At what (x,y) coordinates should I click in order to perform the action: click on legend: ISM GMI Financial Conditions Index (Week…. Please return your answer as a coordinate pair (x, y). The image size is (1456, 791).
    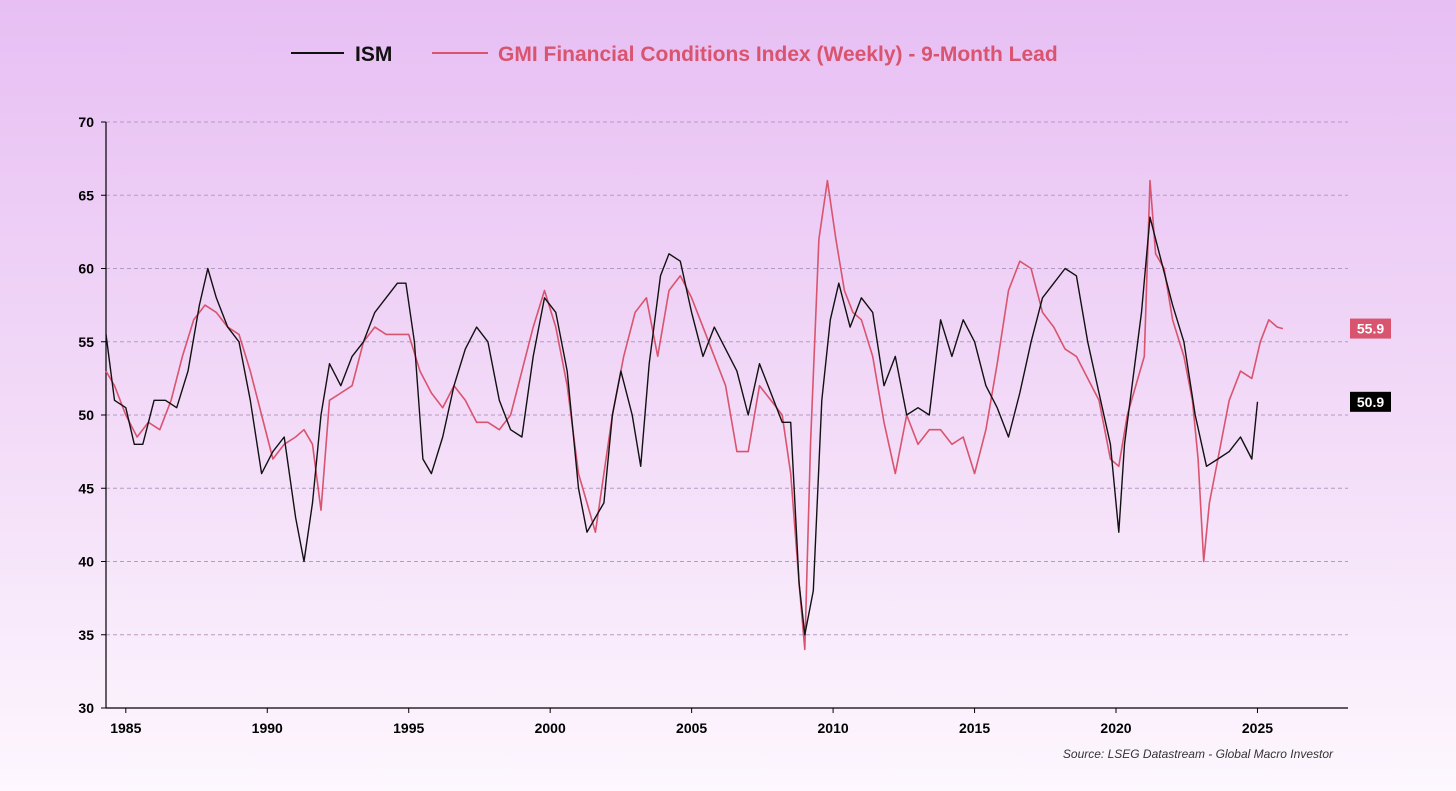
    Looking at the image, I should click on (674, 54).